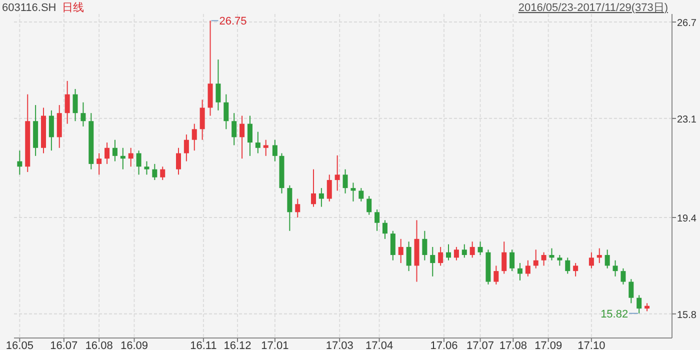 This screenshot has width=700, height=350. What do you see at coordinates (614, 314) in the screenshot?
I see `annotation: 15.82` at bounding box center [614, 314].